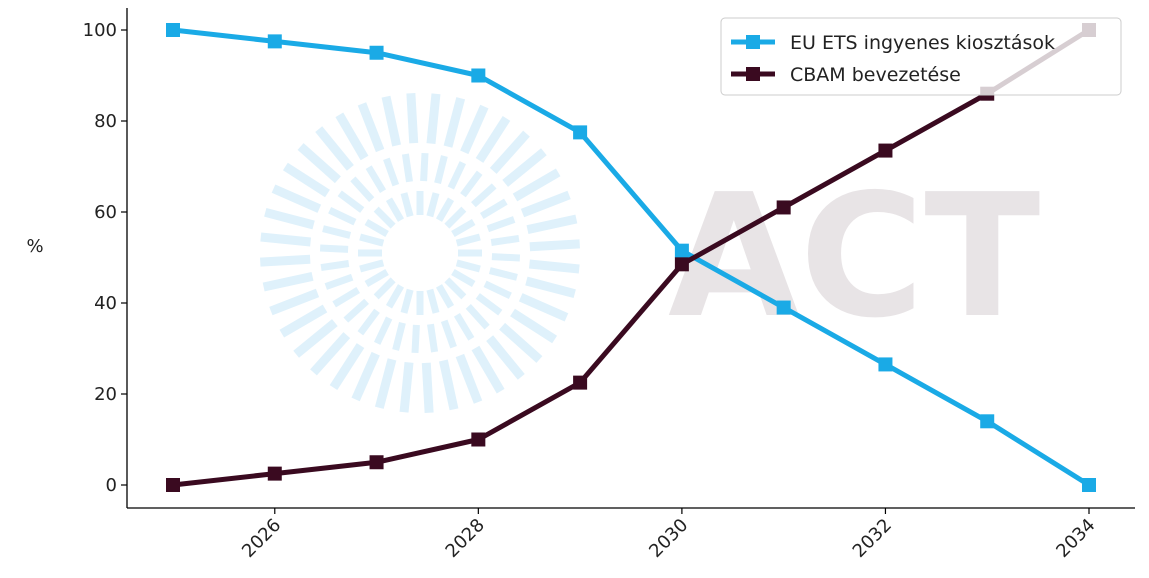 This screenshot has width=1149, height=578. What do you see at coordinates (111, 485) in the screenshot?
I see `y-tick-label: 0` at bounding box center [111, 485].